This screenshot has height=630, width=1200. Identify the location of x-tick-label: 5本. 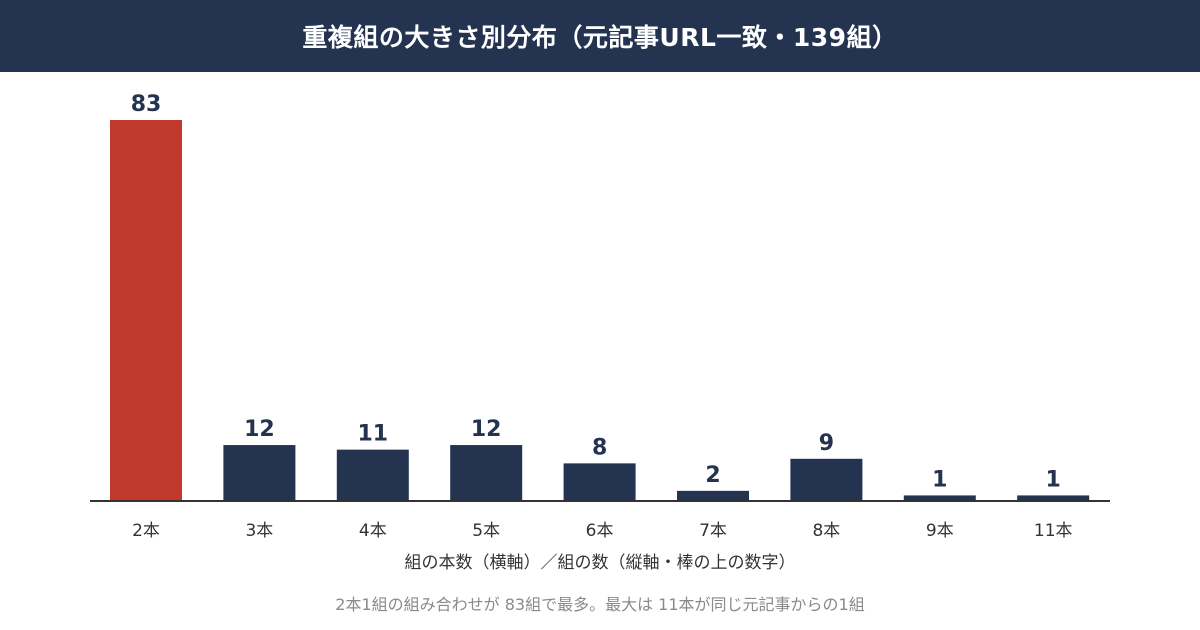
(486, 531).